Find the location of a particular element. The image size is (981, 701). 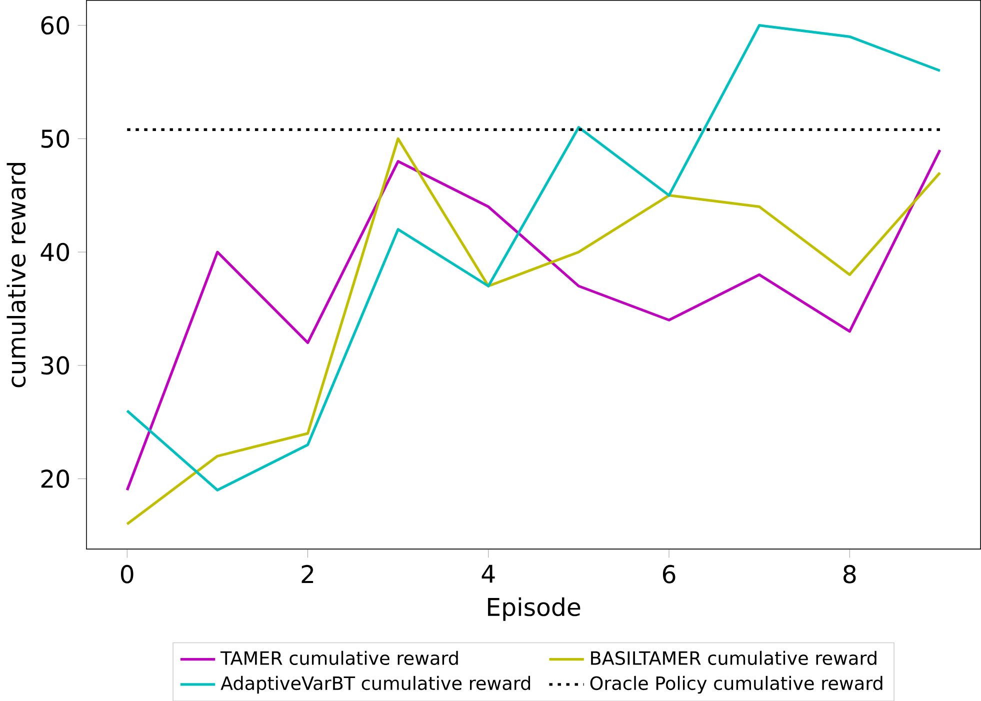

y-tick-label: 60 is located at coordinates (55, 25).